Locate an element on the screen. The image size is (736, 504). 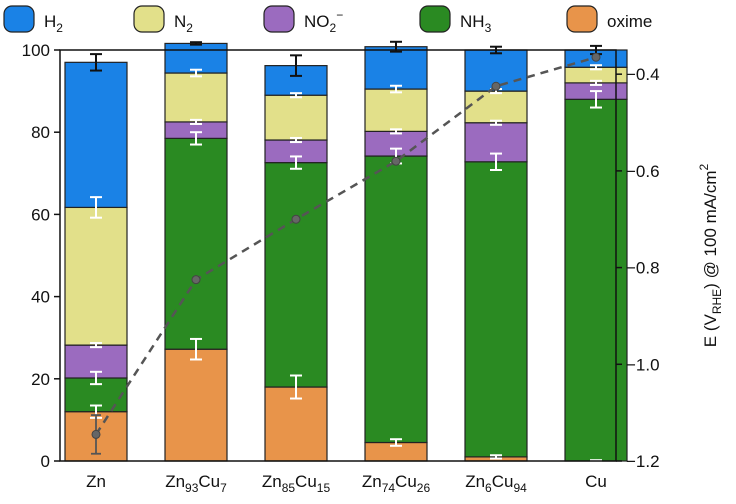
bar-nh3-zn85cu15 is located at coordinates (296, 275).